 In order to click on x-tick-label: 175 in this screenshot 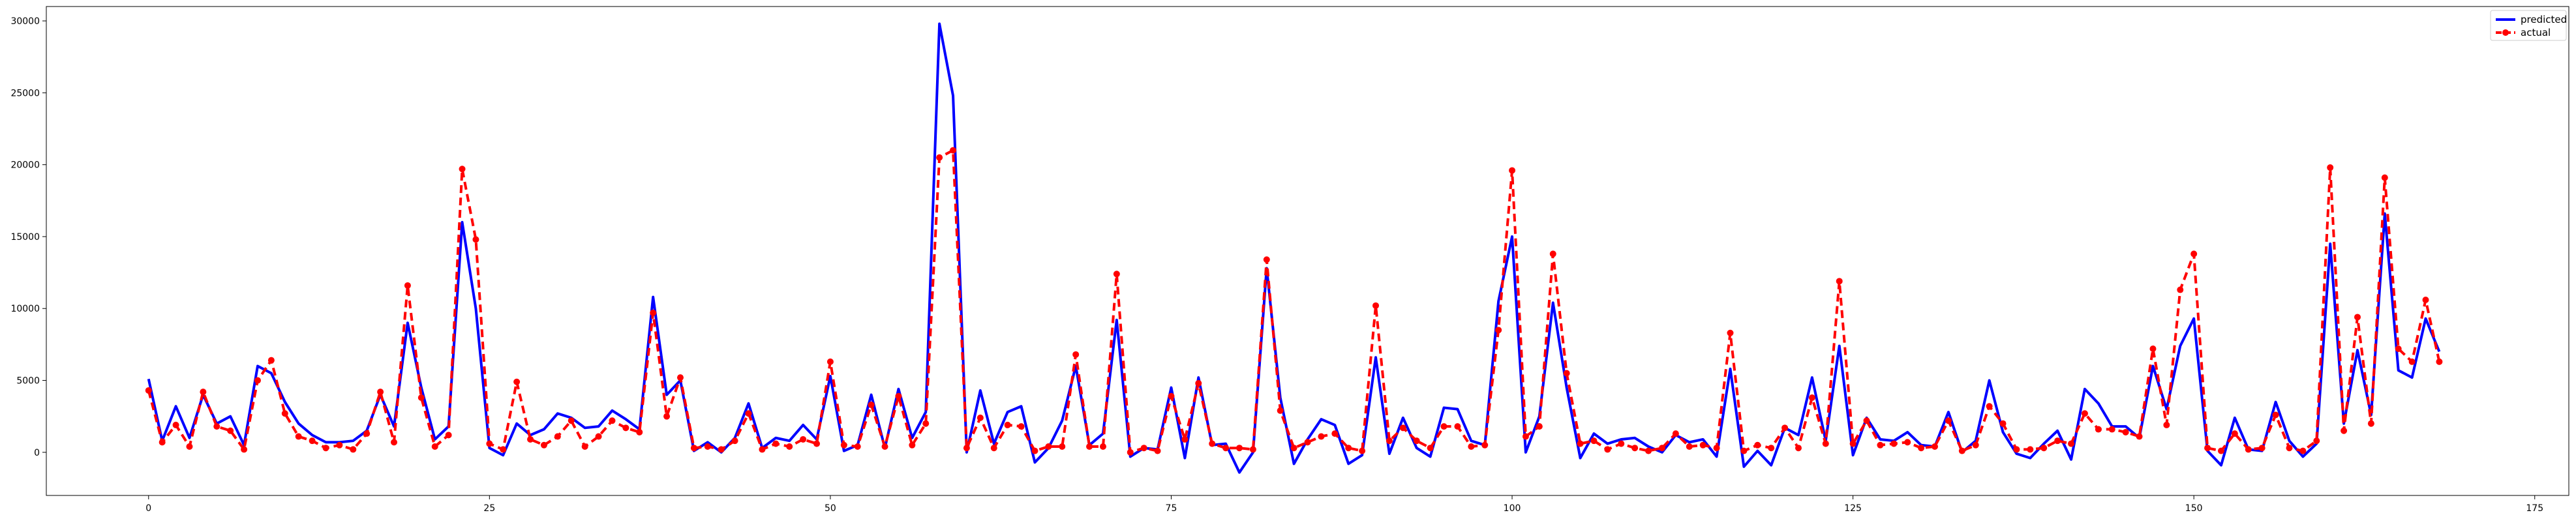, I will do `click(2535, 508)`.